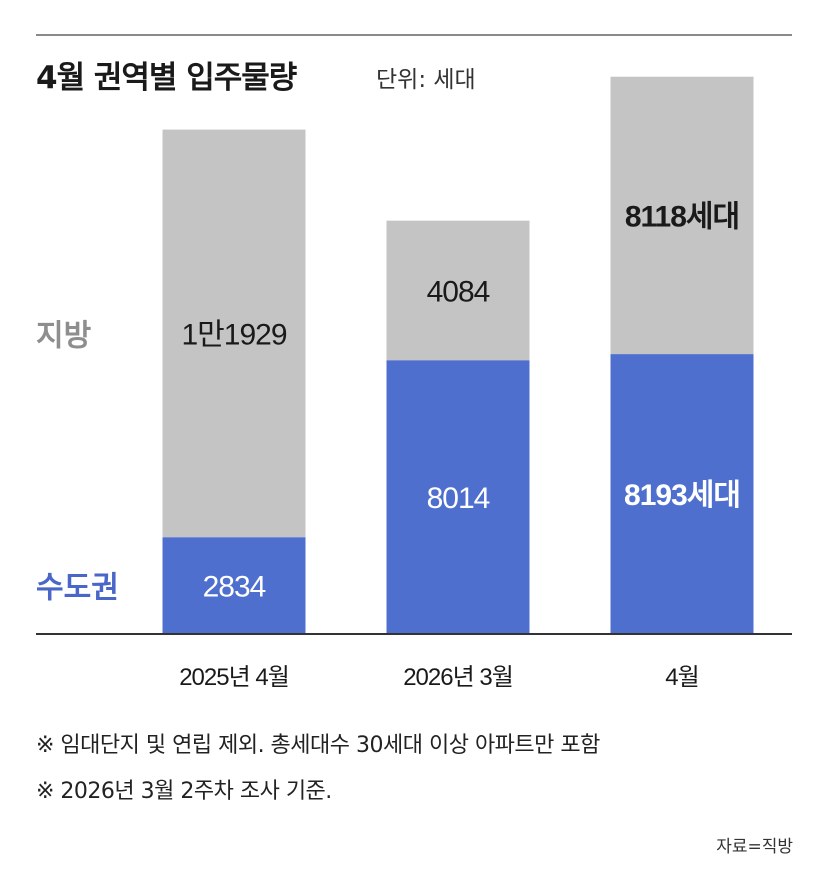 The width and height of the screenshot is (827, 888). What do you see at coordinates (458, 677) in the screenshot?
I see `x-tick-label: 2026년 3월` at bounding box center [458, 677].